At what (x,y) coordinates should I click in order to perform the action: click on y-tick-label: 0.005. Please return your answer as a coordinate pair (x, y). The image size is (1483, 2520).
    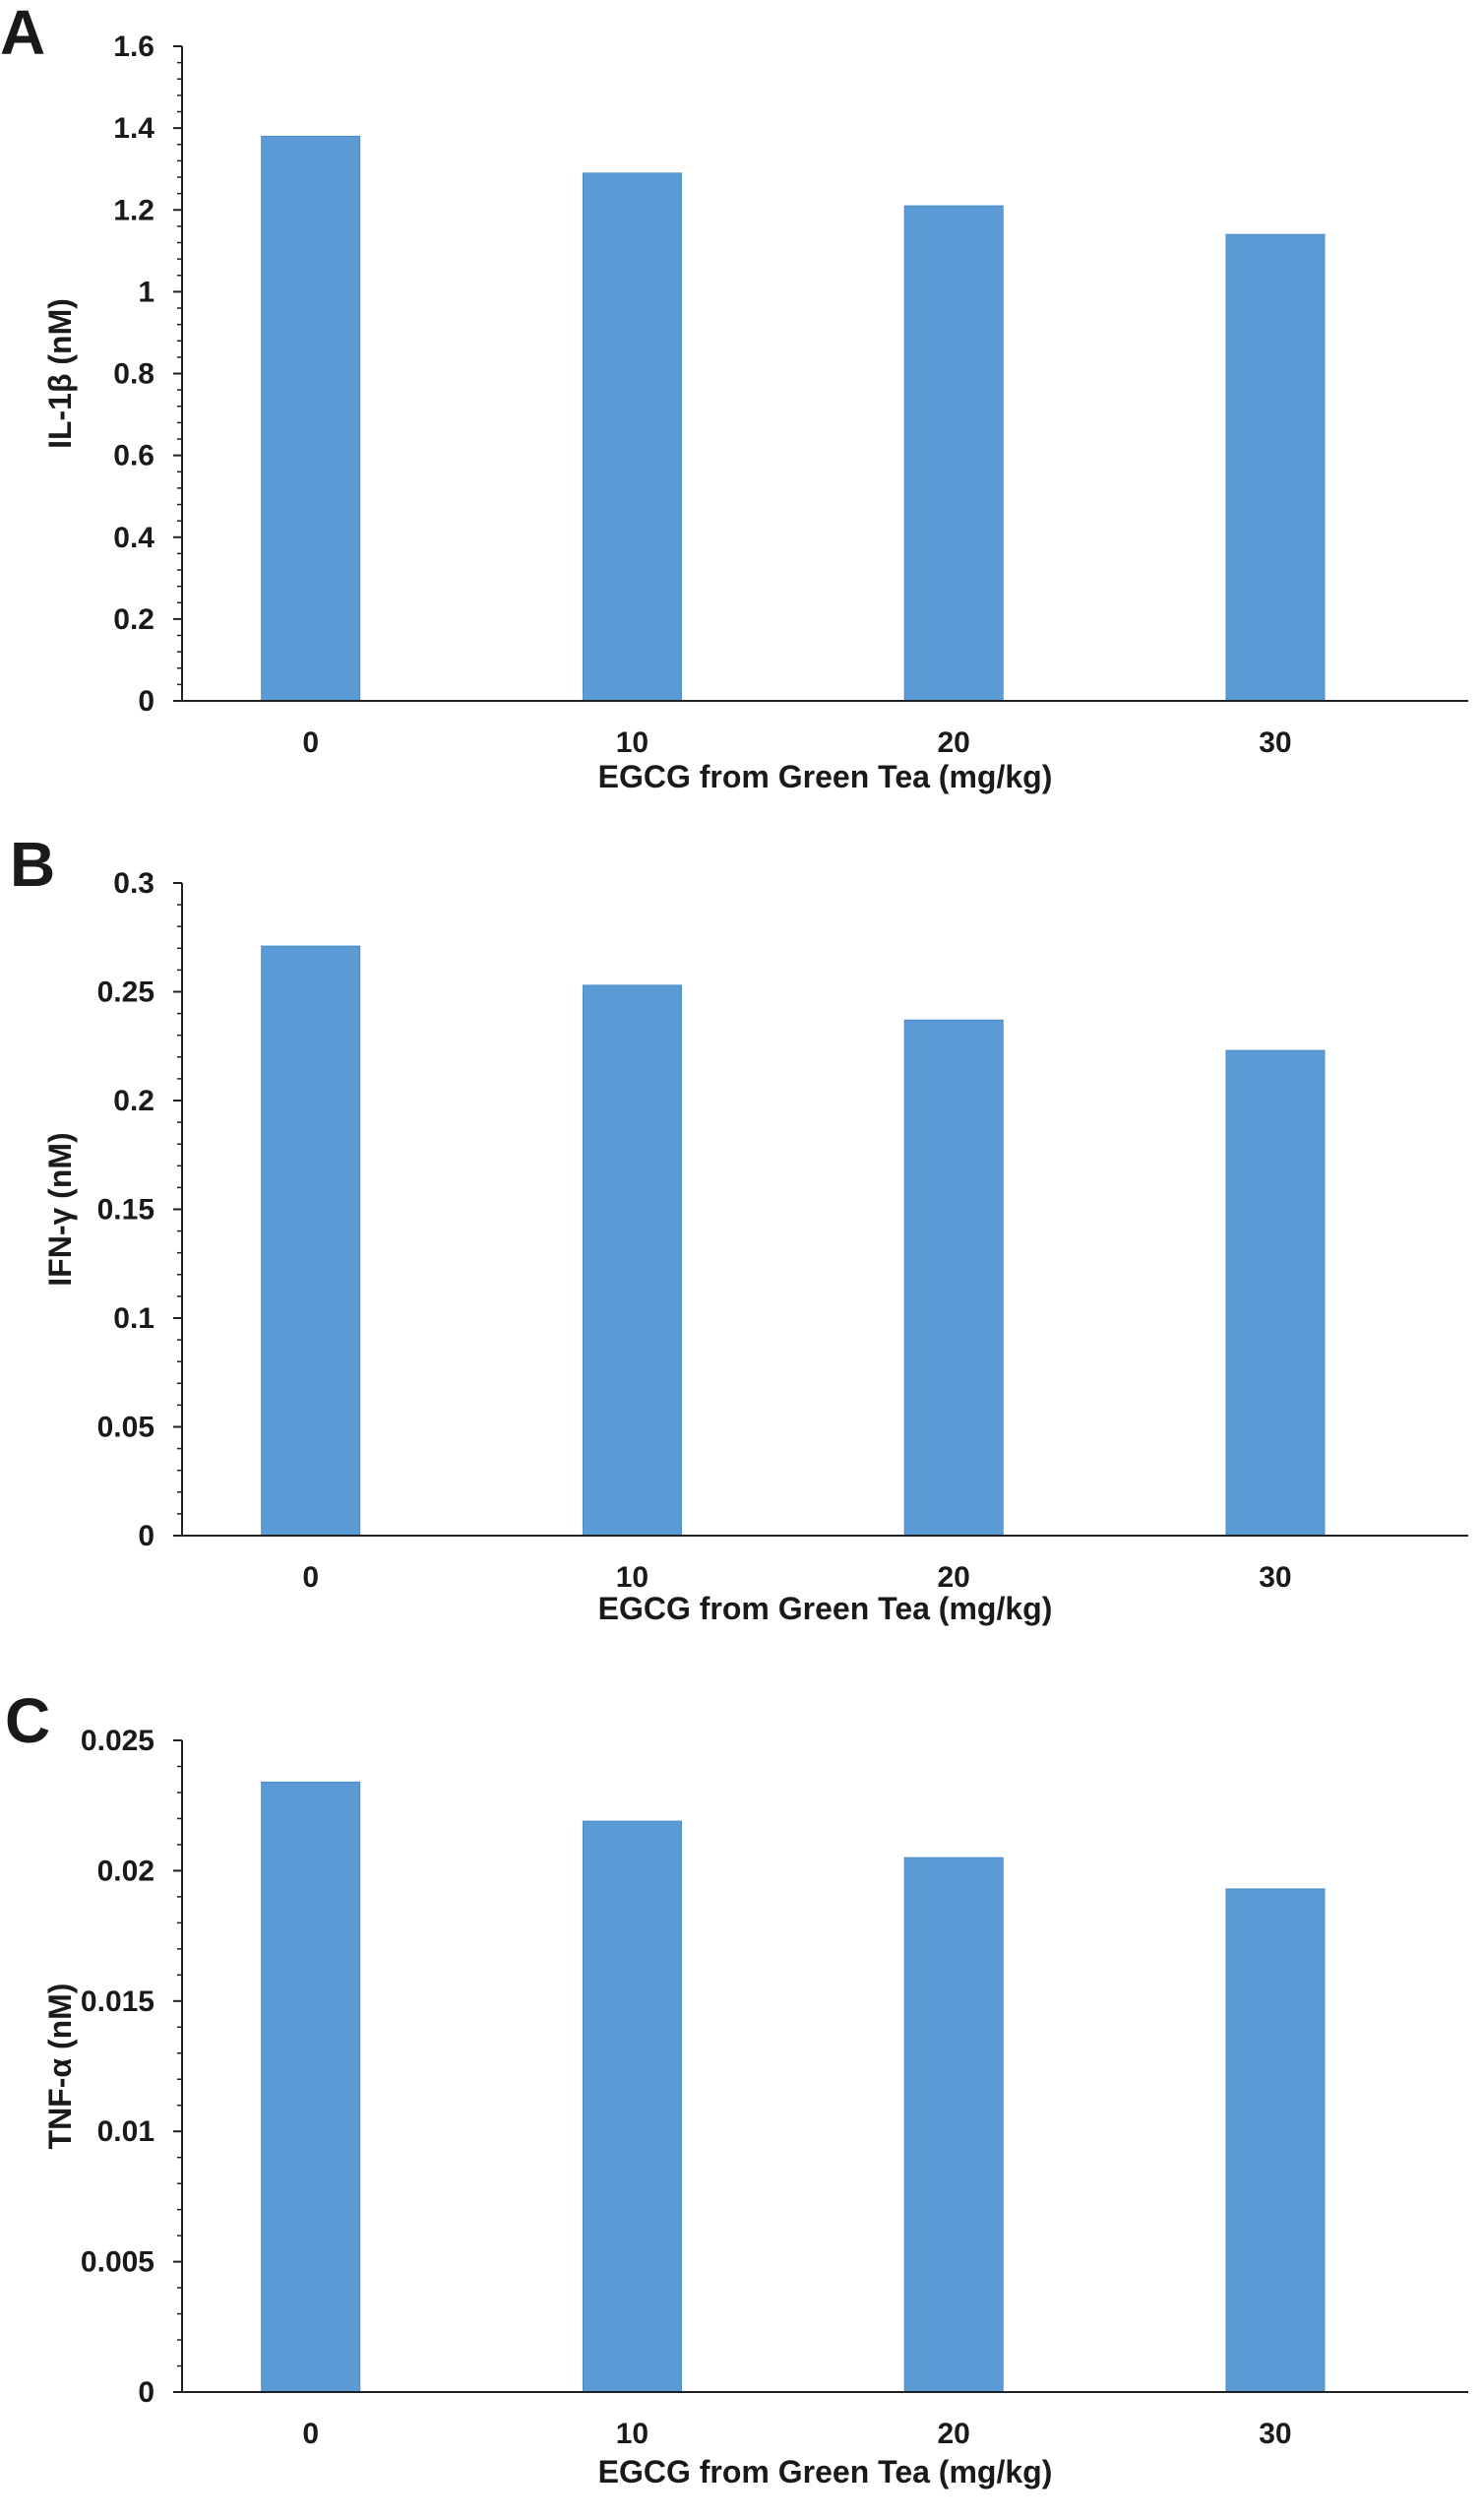
    Looking at the image, I should click on (117, 2262).